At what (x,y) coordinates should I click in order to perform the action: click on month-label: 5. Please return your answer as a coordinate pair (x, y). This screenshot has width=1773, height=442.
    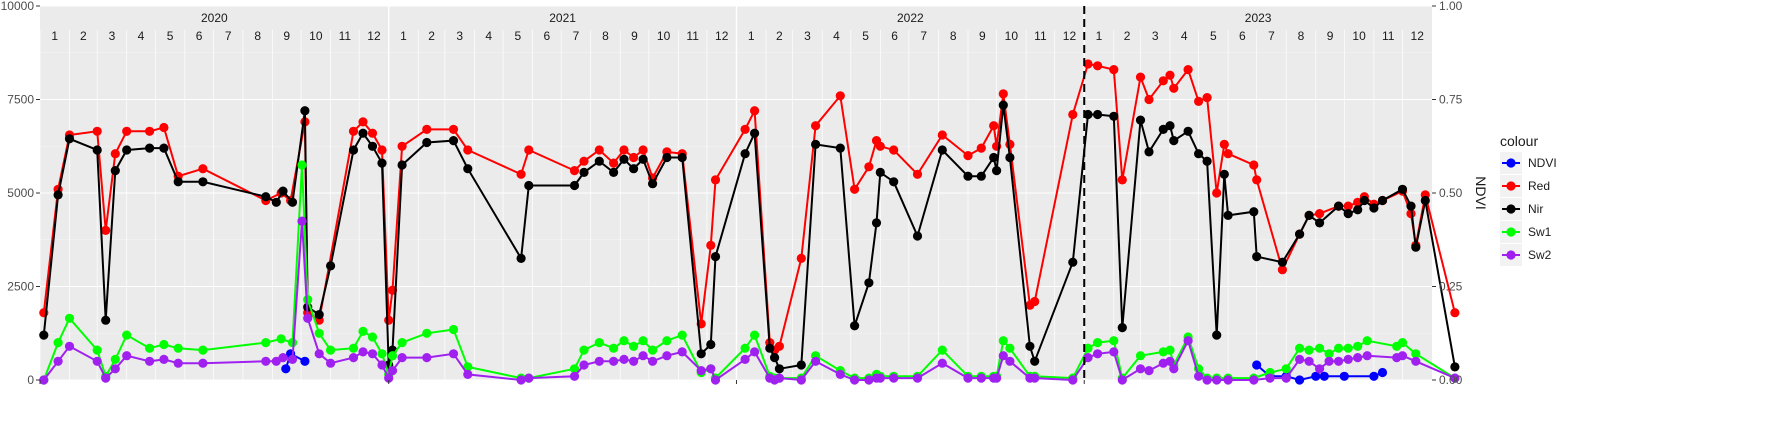
    Looking at the image, I should click on (517, 36).